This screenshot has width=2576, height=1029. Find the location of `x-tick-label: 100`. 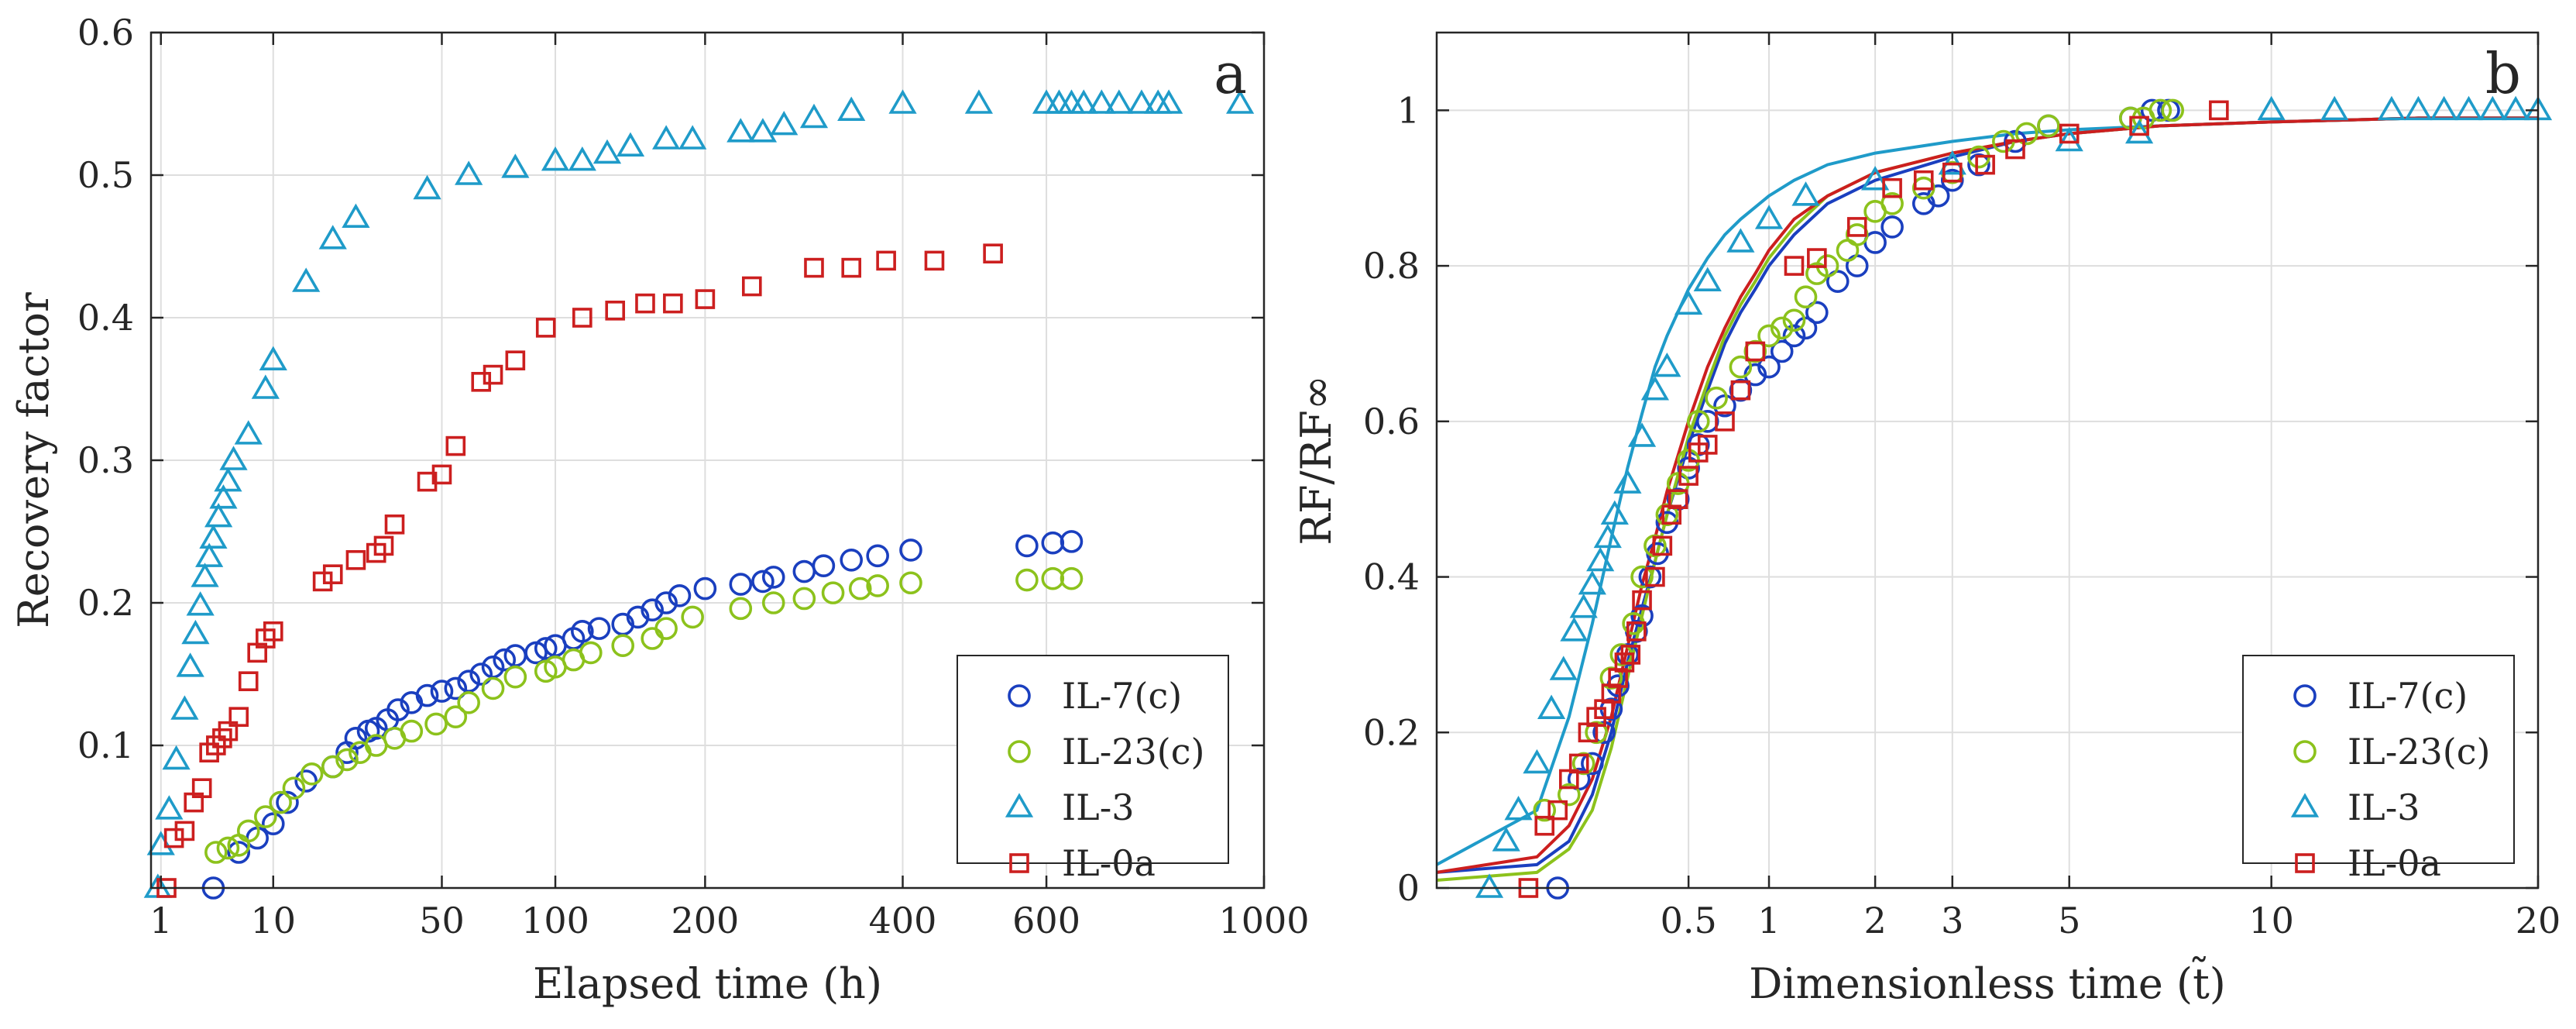

x-tick-label: 100 is located at coordinates (555, 920).